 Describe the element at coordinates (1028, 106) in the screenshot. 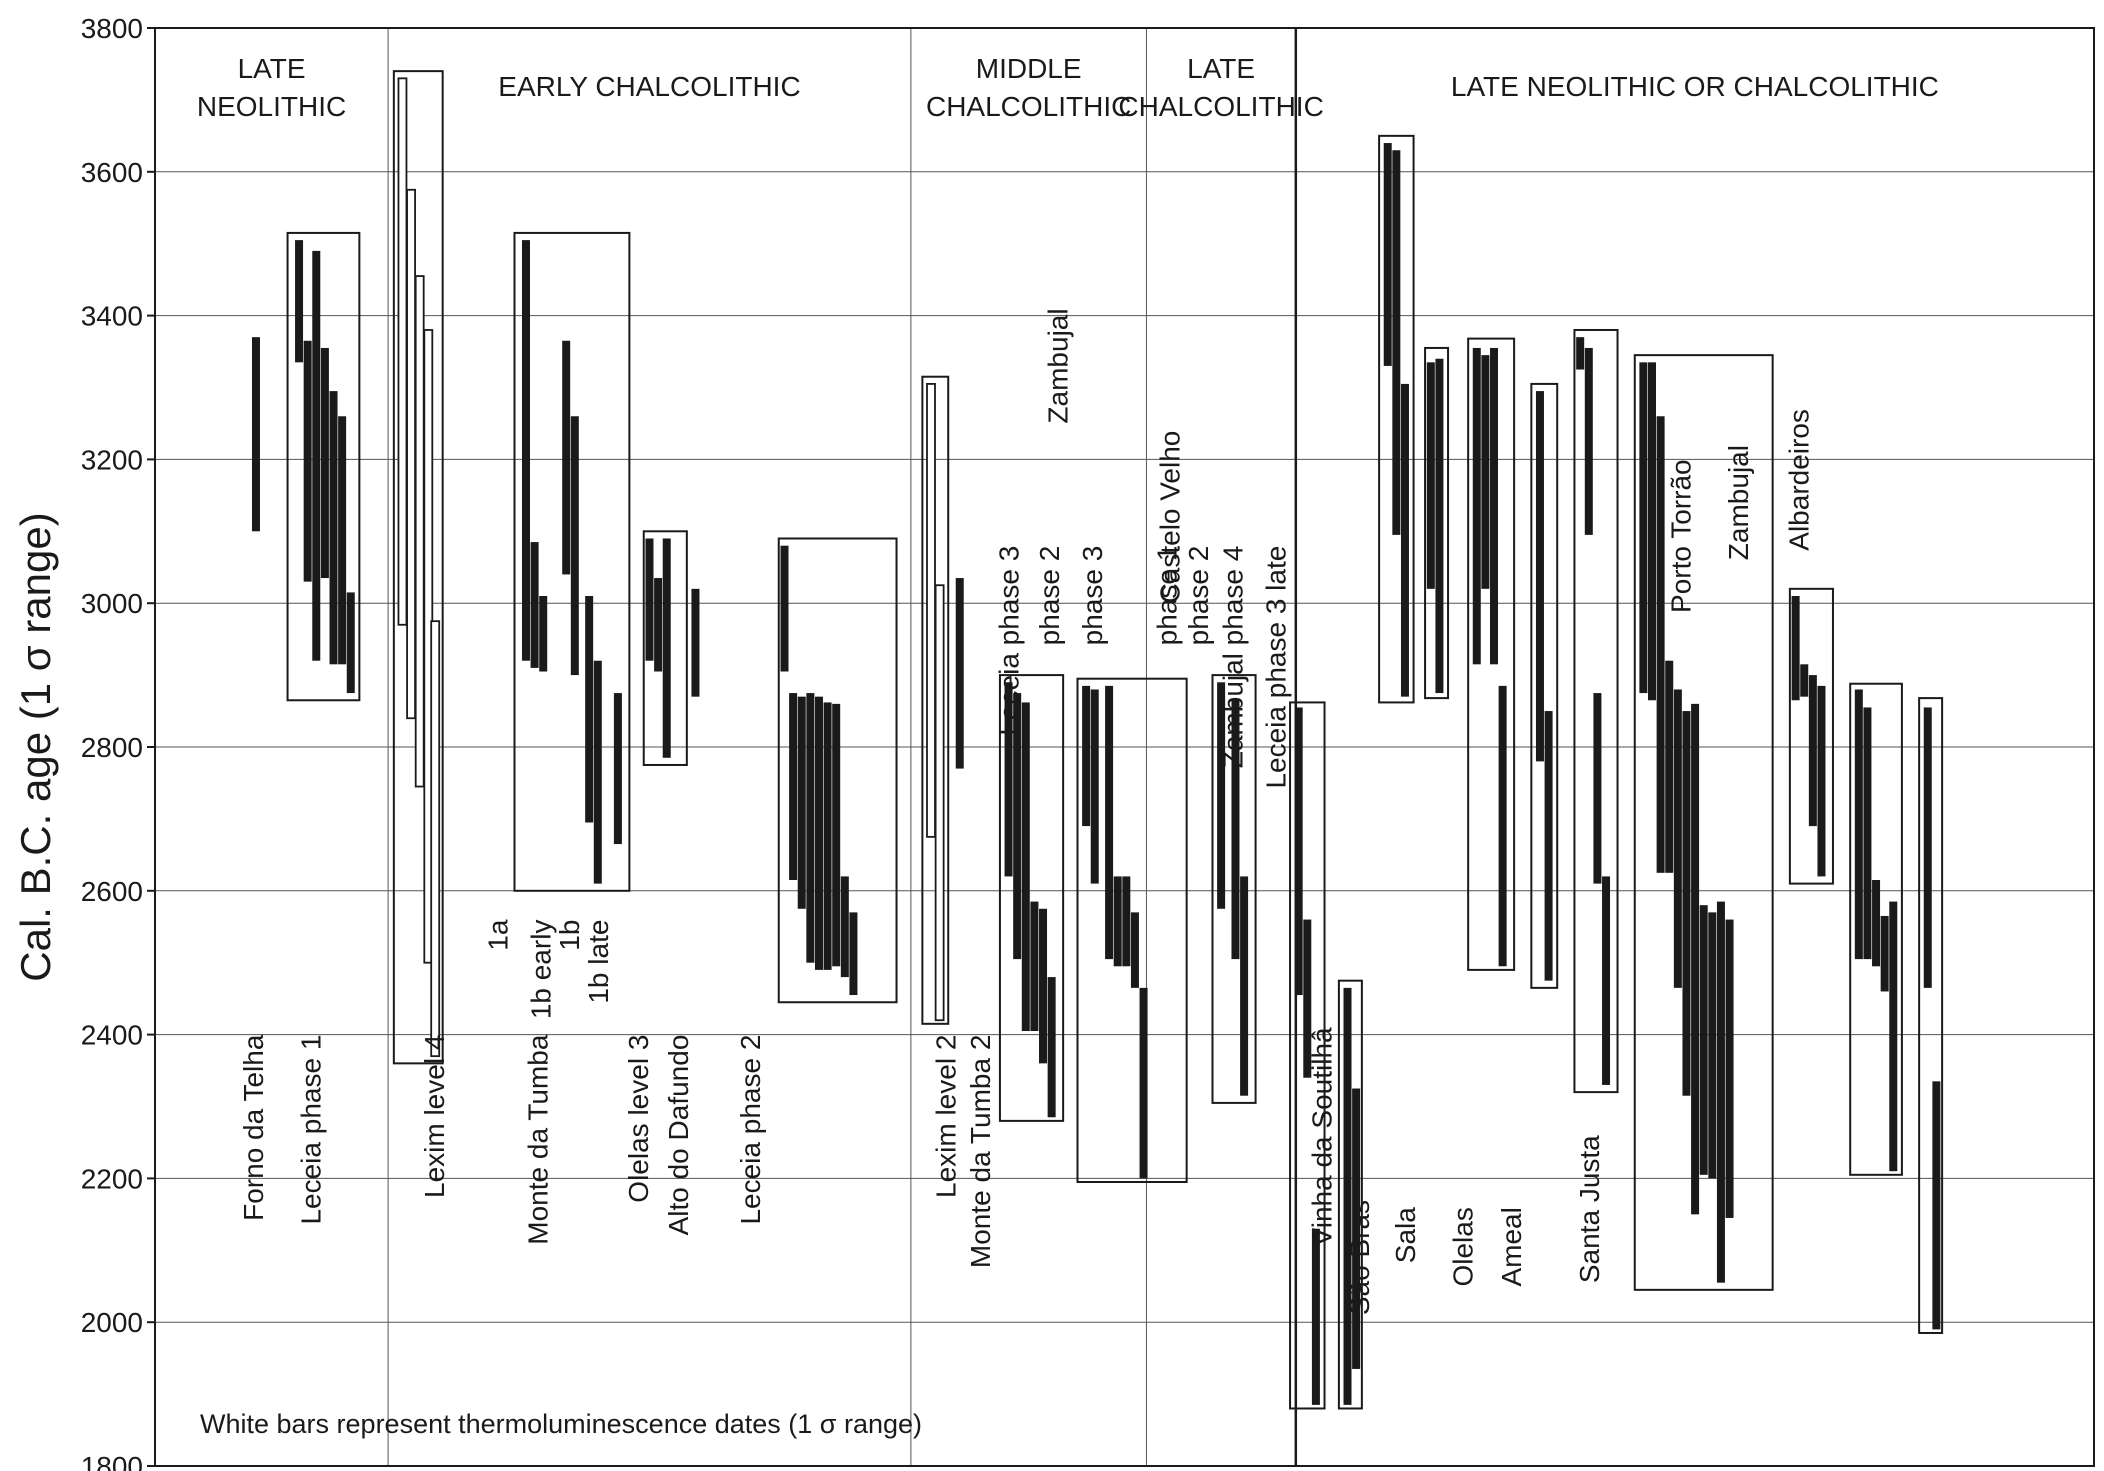

I see `period-header: CHALCOLITHIC` at that location.